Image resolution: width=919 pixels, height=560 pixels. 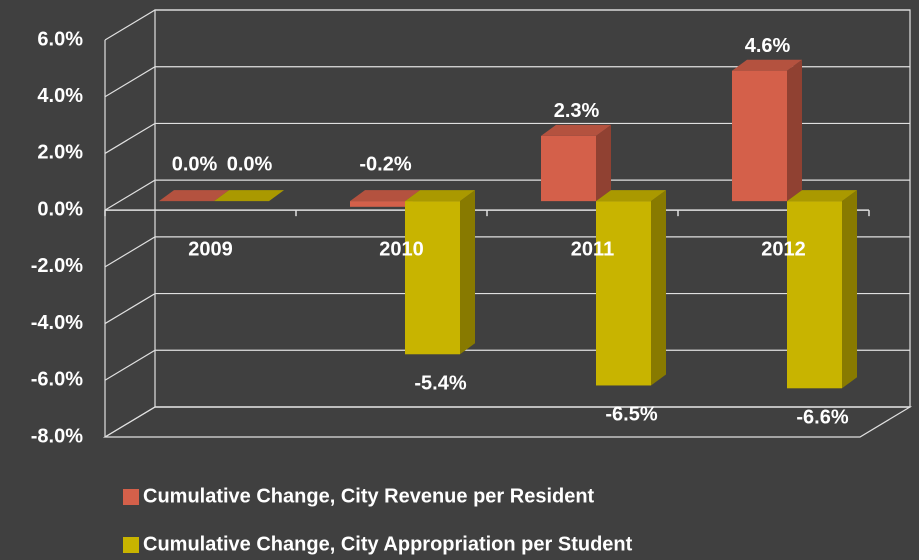 I want to click on x-tick-label: 2011, so click(x=592, y=249).